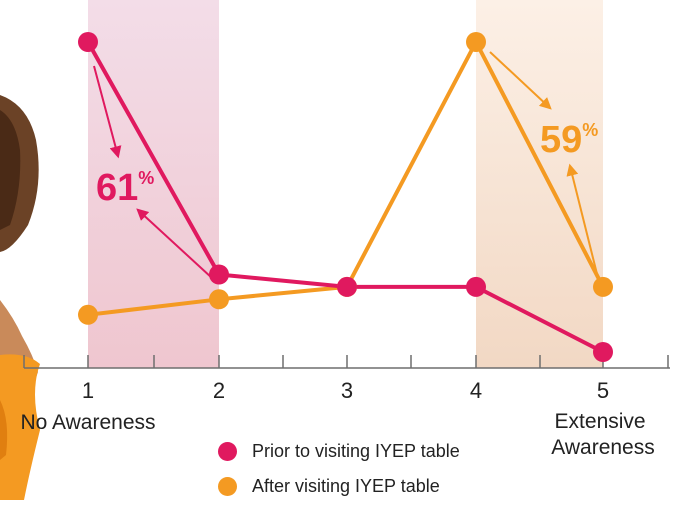  What do you see at coordinates (569, 140) in the screenshot?
I see `percent-annotation-59: 59%` at bounding box center [569, 140].